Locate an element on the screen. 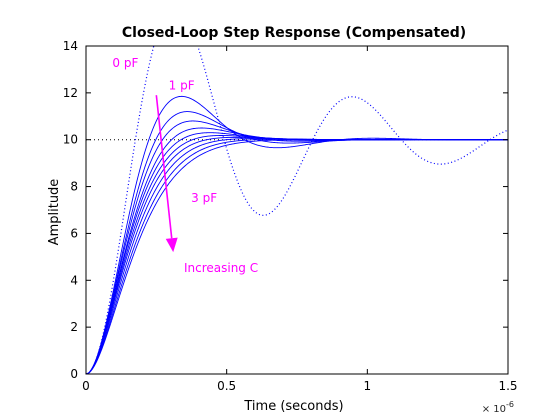  annotation-label: Increasing C is located at coordinates (221, 268).